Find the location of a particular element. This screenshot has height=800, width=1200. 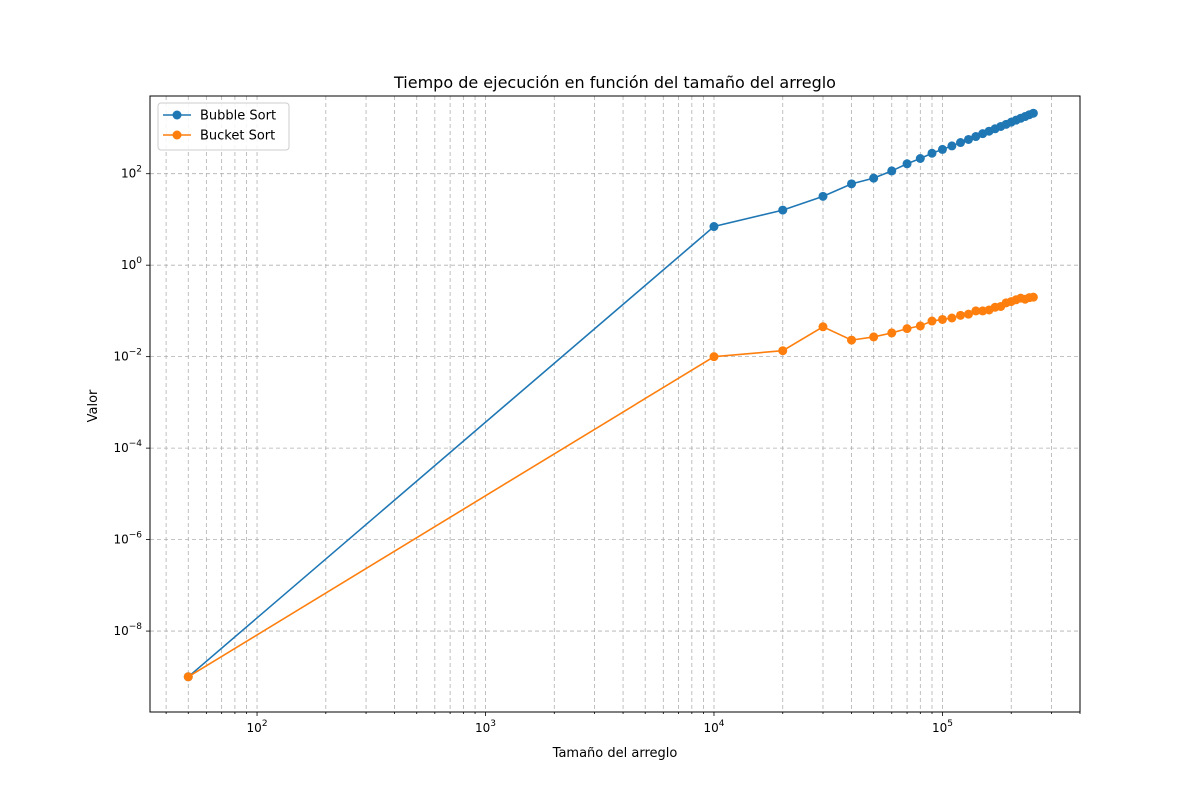

x-tick-label-exponent: 2 is located at coordinates (265, 724).